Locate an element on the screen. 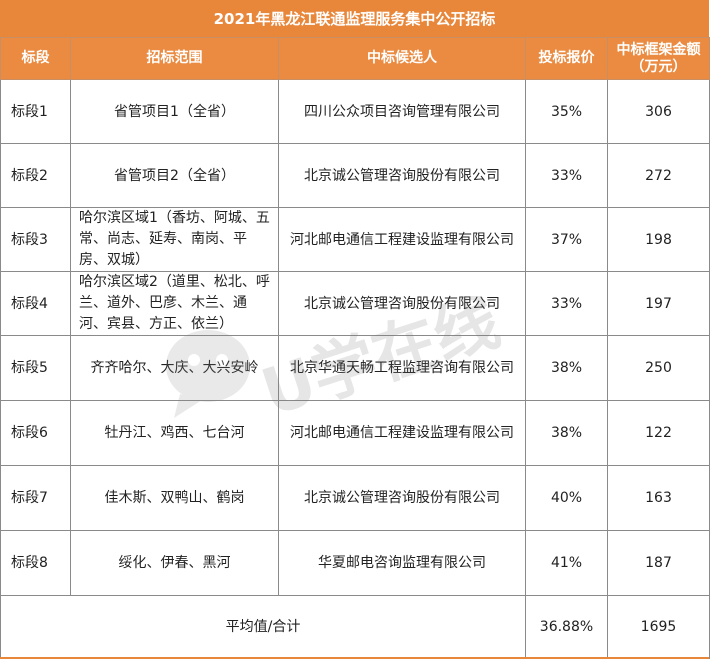  total-label: 平均值/合计 is located at coordinates (263, 627).